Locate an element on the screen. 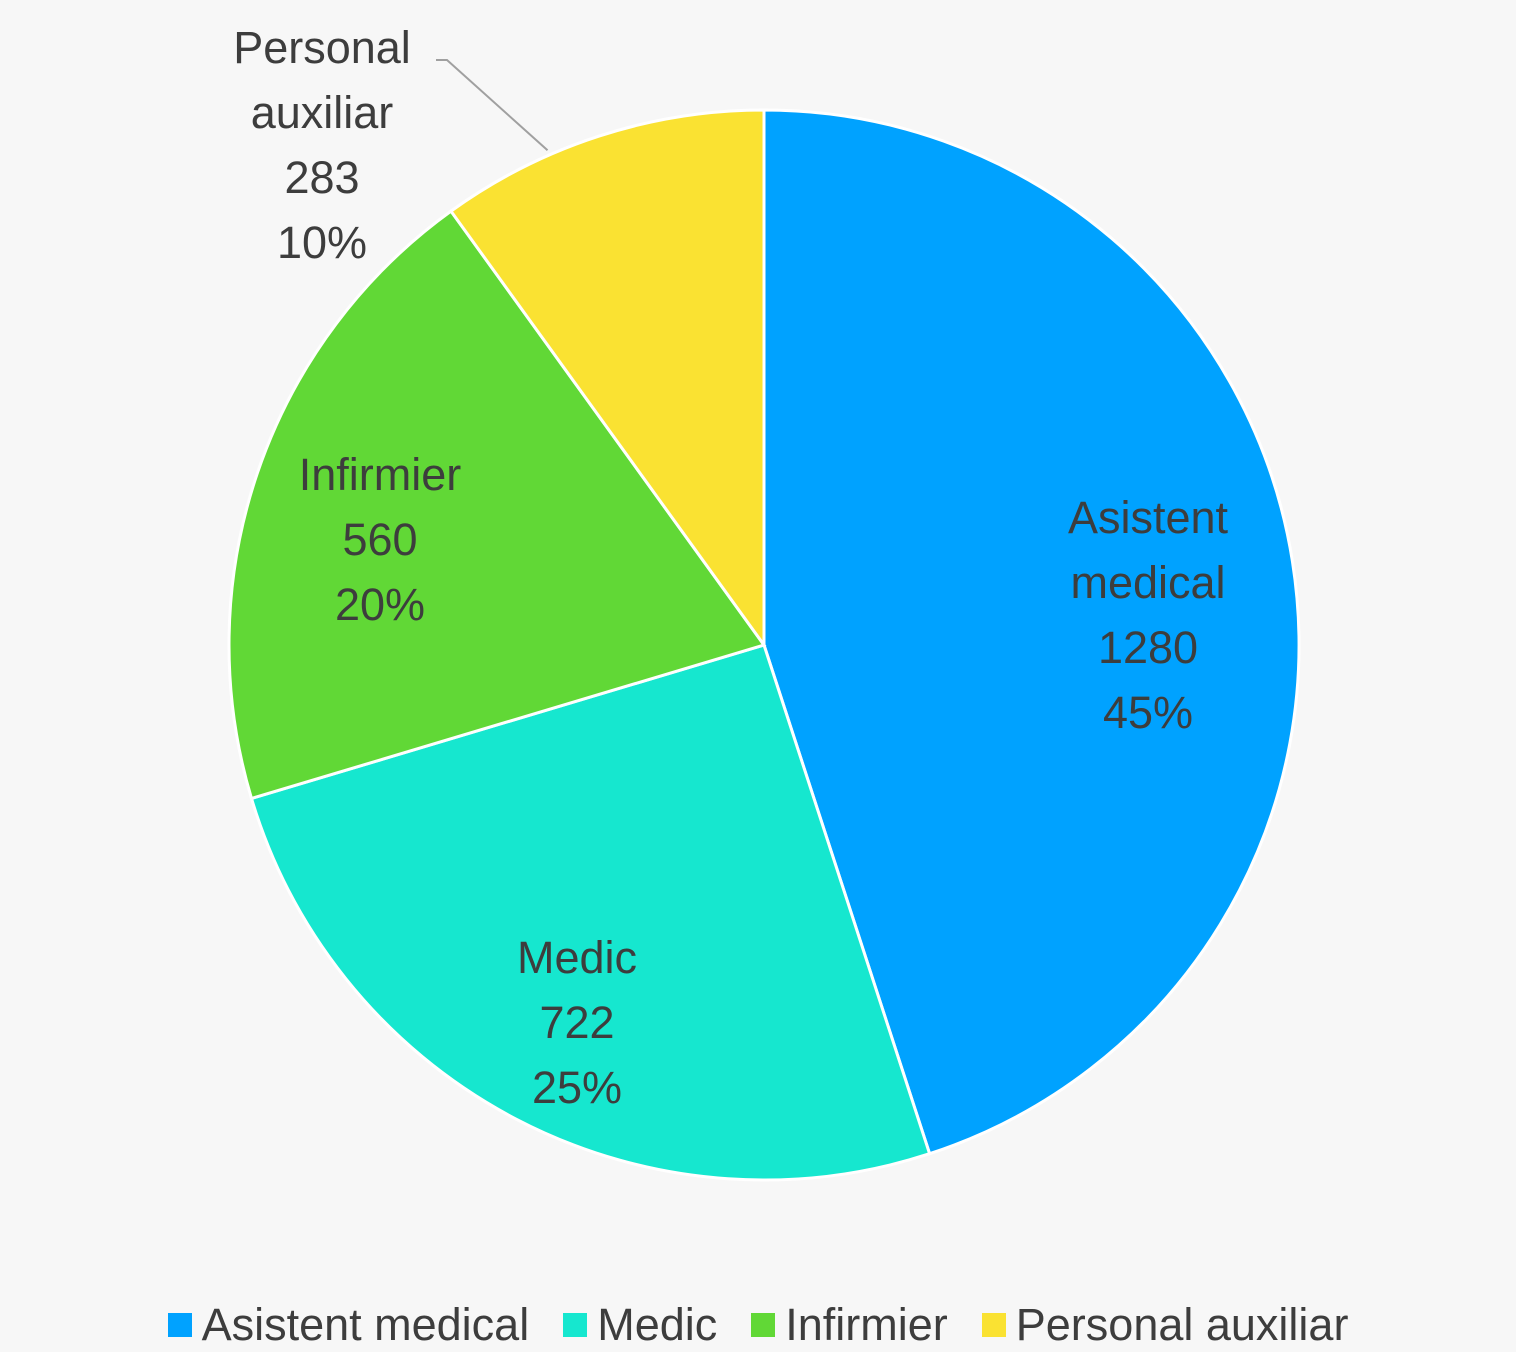 This screenshot has width=1516, height=1352. legend-item: Medic is located at coordinates (640, 1325).